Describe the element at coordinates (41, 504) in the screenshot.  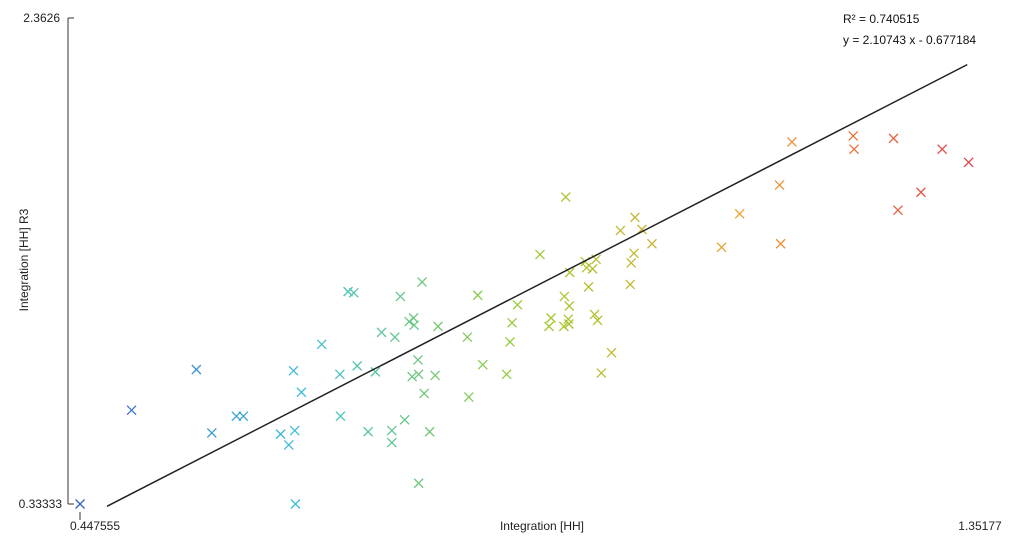
I see `y-tick-label-min: 0.33333` at that location.